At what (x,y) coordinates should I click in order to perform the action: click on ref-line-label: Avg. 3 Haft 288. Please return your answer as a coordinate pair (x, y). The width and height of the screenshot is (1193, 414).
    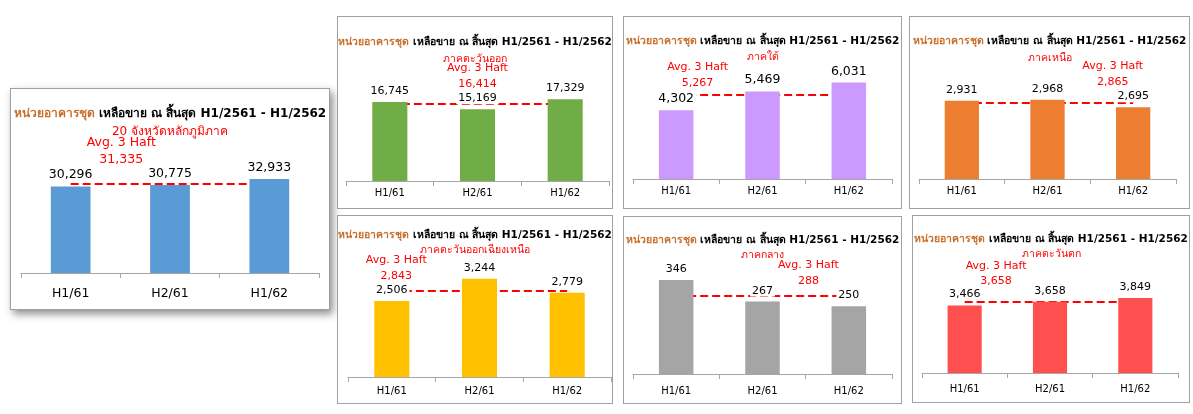
    Looking at the image, I should click on (808, 273).